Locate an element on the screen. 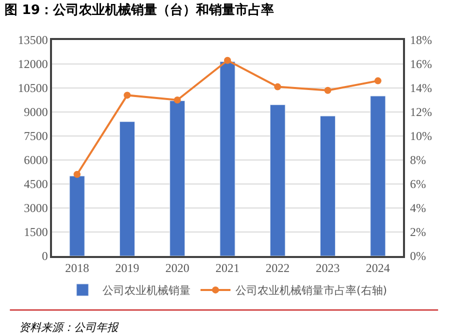 The height and width of the screenshot is (334, 449). text: 资料来源：公司年报 is located at coordinates (69, 327).